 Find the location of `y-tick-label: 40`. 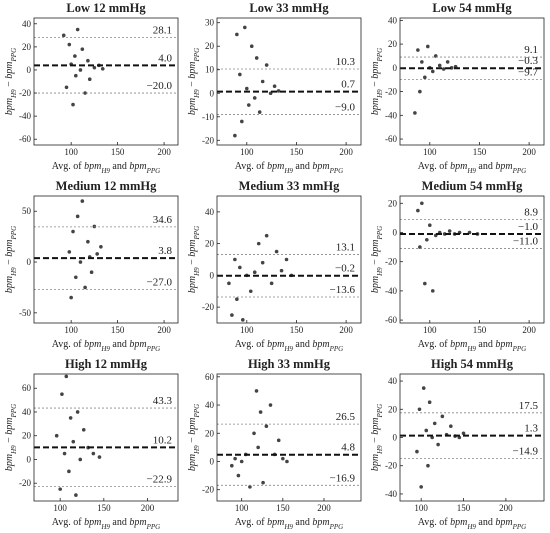

y-tick-label: 40 is located at coordinates (27, 412).